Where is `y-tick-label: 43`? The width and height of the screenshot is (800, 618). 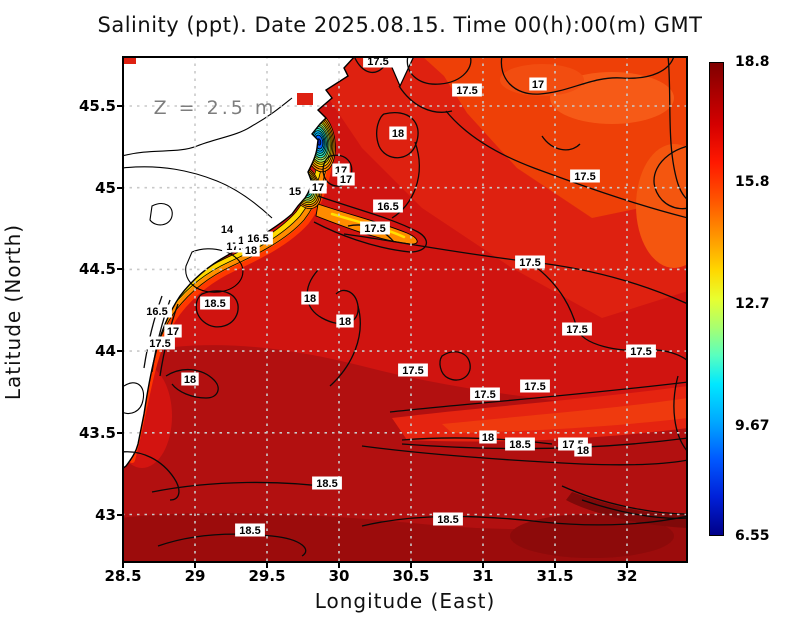 y-tick-label: 43 is located at coordinates (105, 514).